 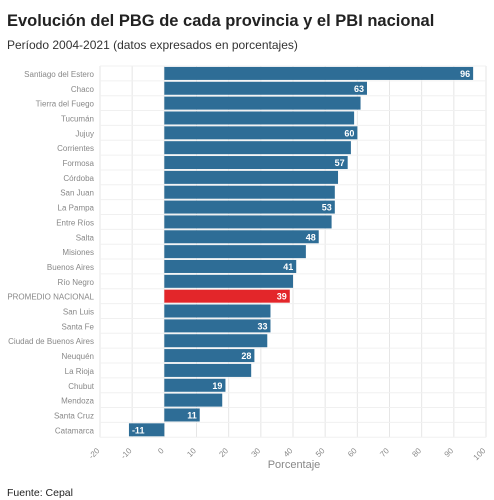 I want to click on category-label: Entre Ríos, so click(x=75, y=222).